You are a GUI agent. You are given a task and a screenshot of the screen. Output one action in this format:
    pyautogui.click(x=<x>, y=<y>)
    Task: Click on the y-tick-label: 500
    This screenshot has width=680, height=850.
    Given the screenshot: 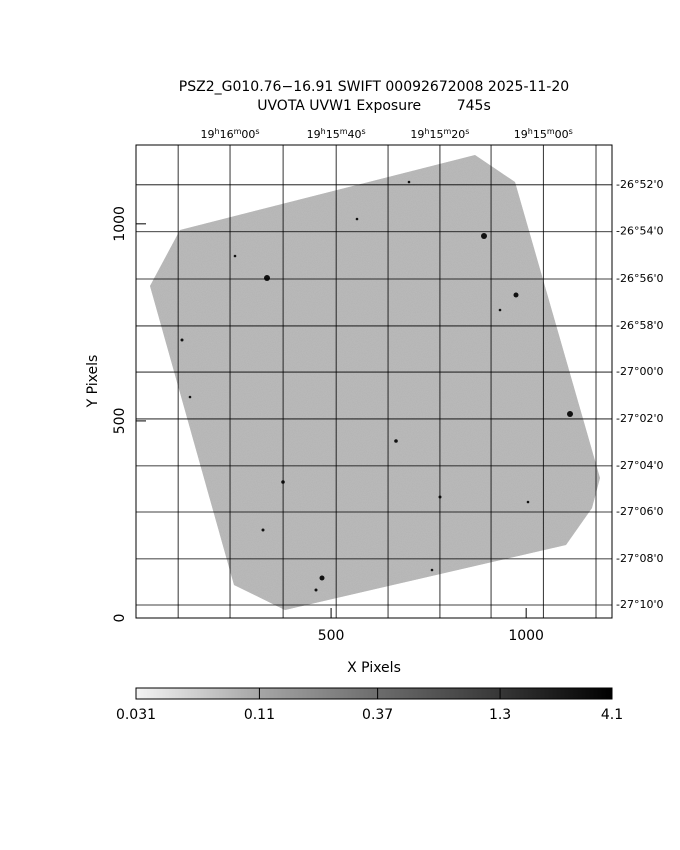 What is the action you would take?
    pyautogui.click(x=120, y=421)
    